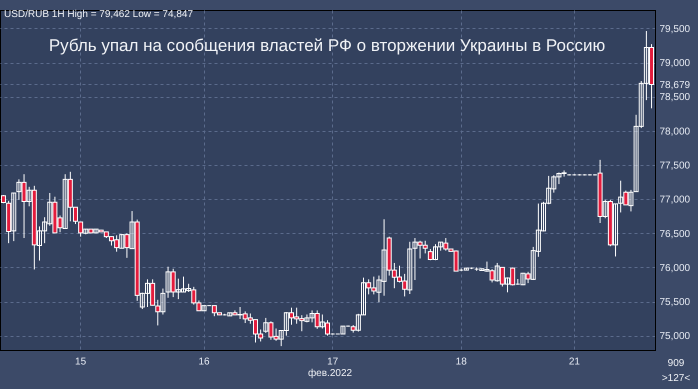 The image size is (698, 389). What do you see at coordinates (574, 362) in the screenshot?
I see `x-tick-label: 21` at bounding box center [574, 362].